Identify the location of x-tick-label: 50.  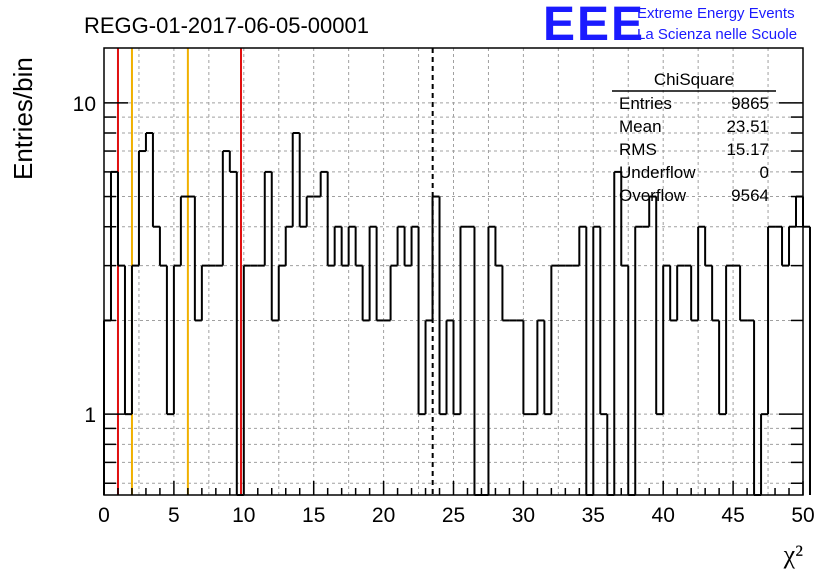
(802, 515).